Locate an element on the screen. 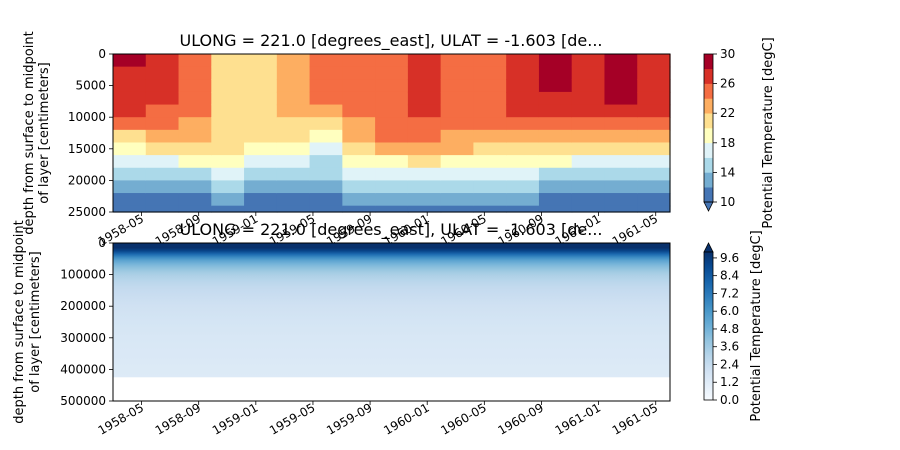 This screenshot has width=900, height=450. bottom-ylabel-line1: depth from surface to midpoint is located at coordinates (19, 321).